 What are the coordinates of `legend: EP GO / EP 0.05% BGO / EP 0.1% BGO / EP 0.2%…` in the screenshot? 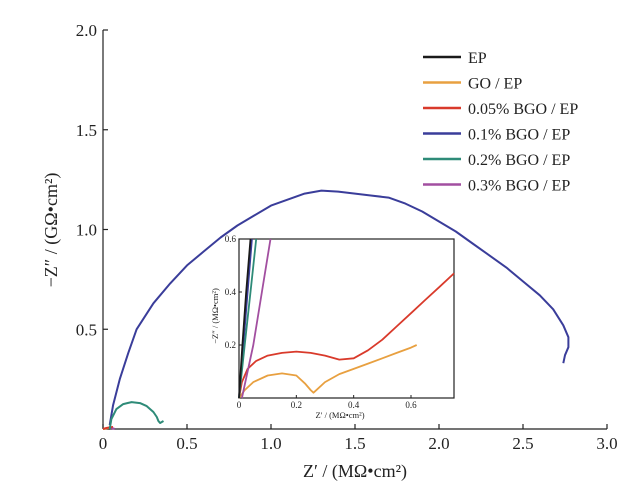 It's located at (500, 122).